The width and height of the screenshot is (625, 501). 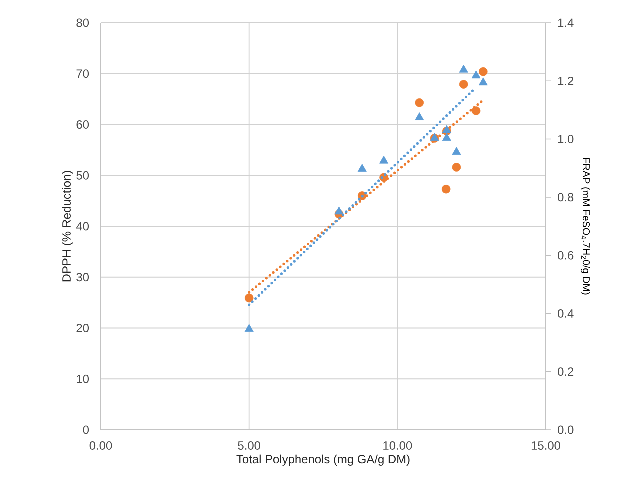 I want to click on y-tick-label: 50, so click(x=83, y=175).